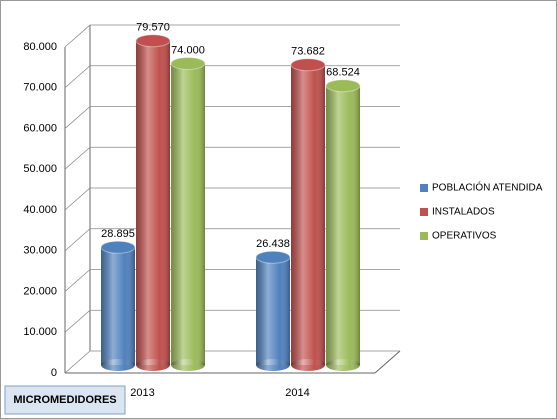 The image size is (557, 419). I want to click on y-tick-label: 10.000, so click(40, 332).